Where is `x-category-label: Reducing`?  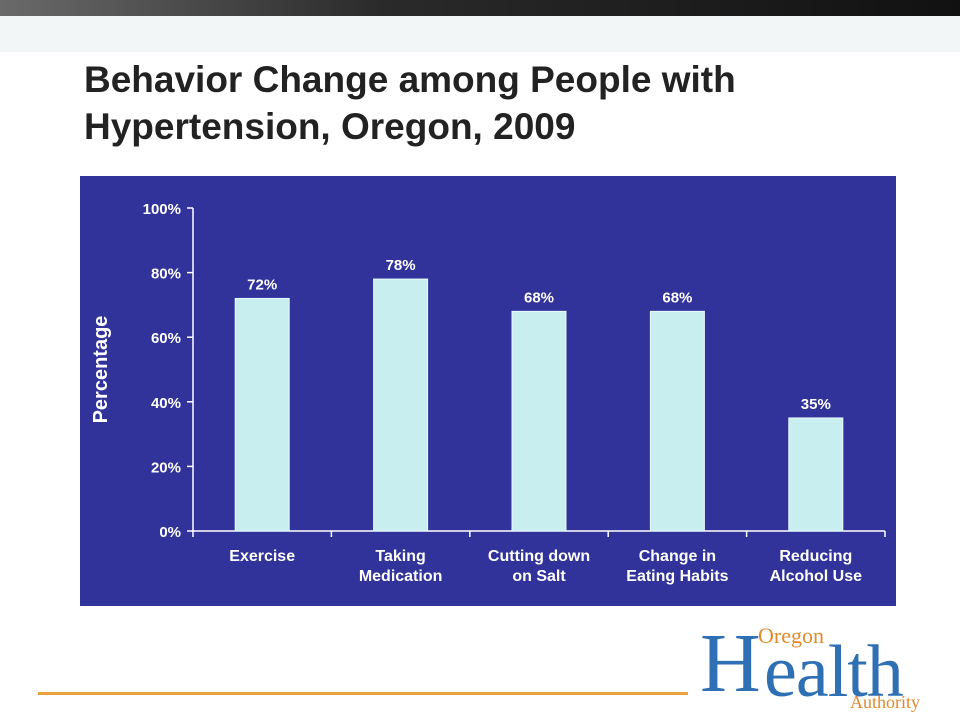
x-category-label: Reducing is located at coordinates (815, 556).